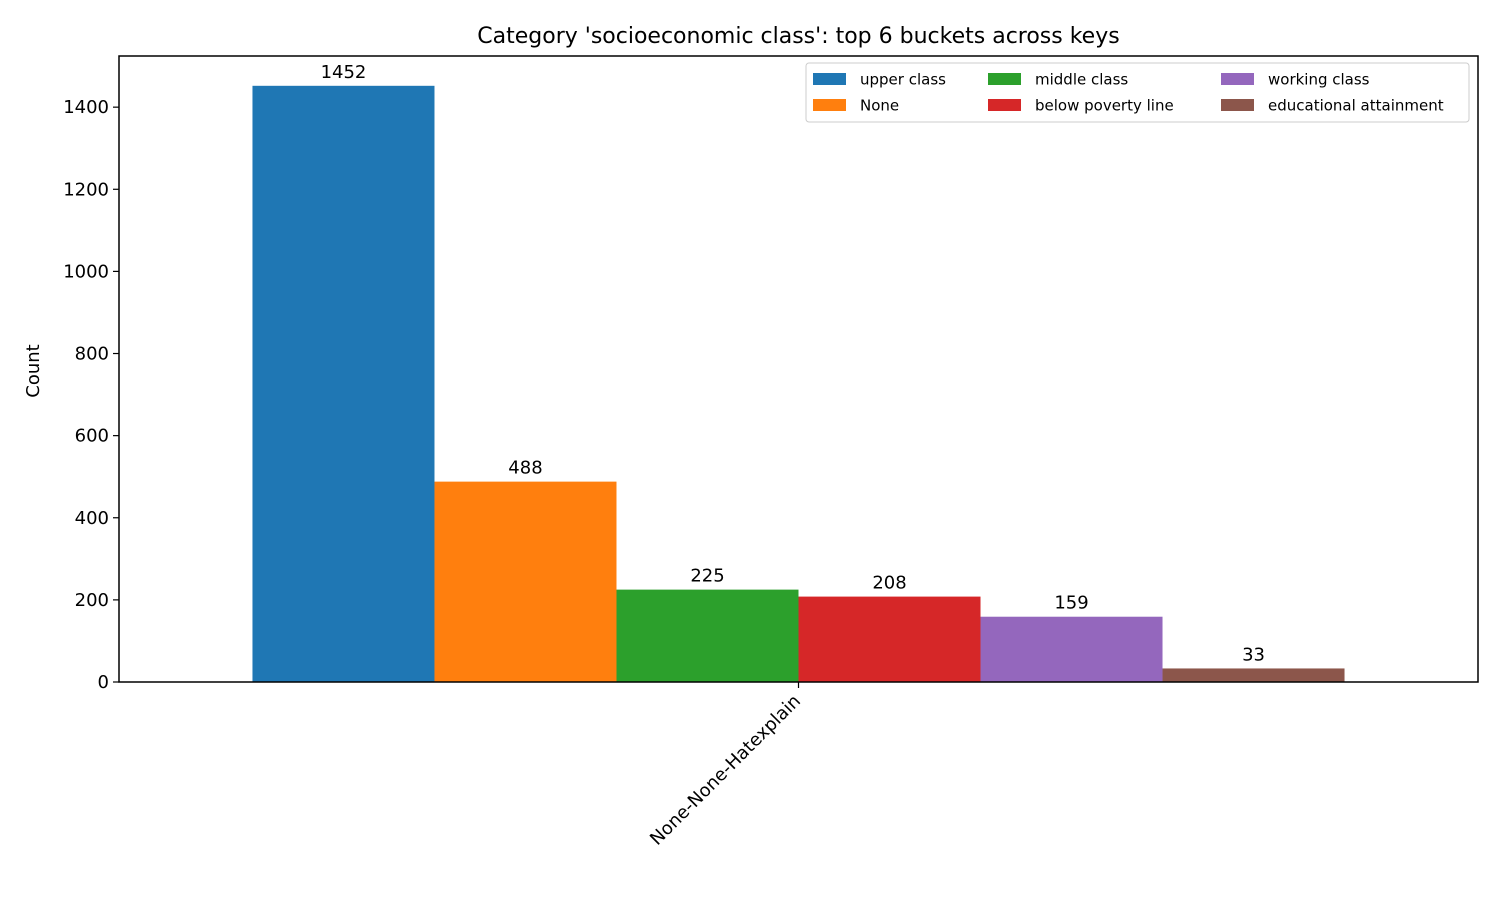 This screenshot has height=900, width=1500. I want to click on legend-entry-label: None, so click(879, 106).